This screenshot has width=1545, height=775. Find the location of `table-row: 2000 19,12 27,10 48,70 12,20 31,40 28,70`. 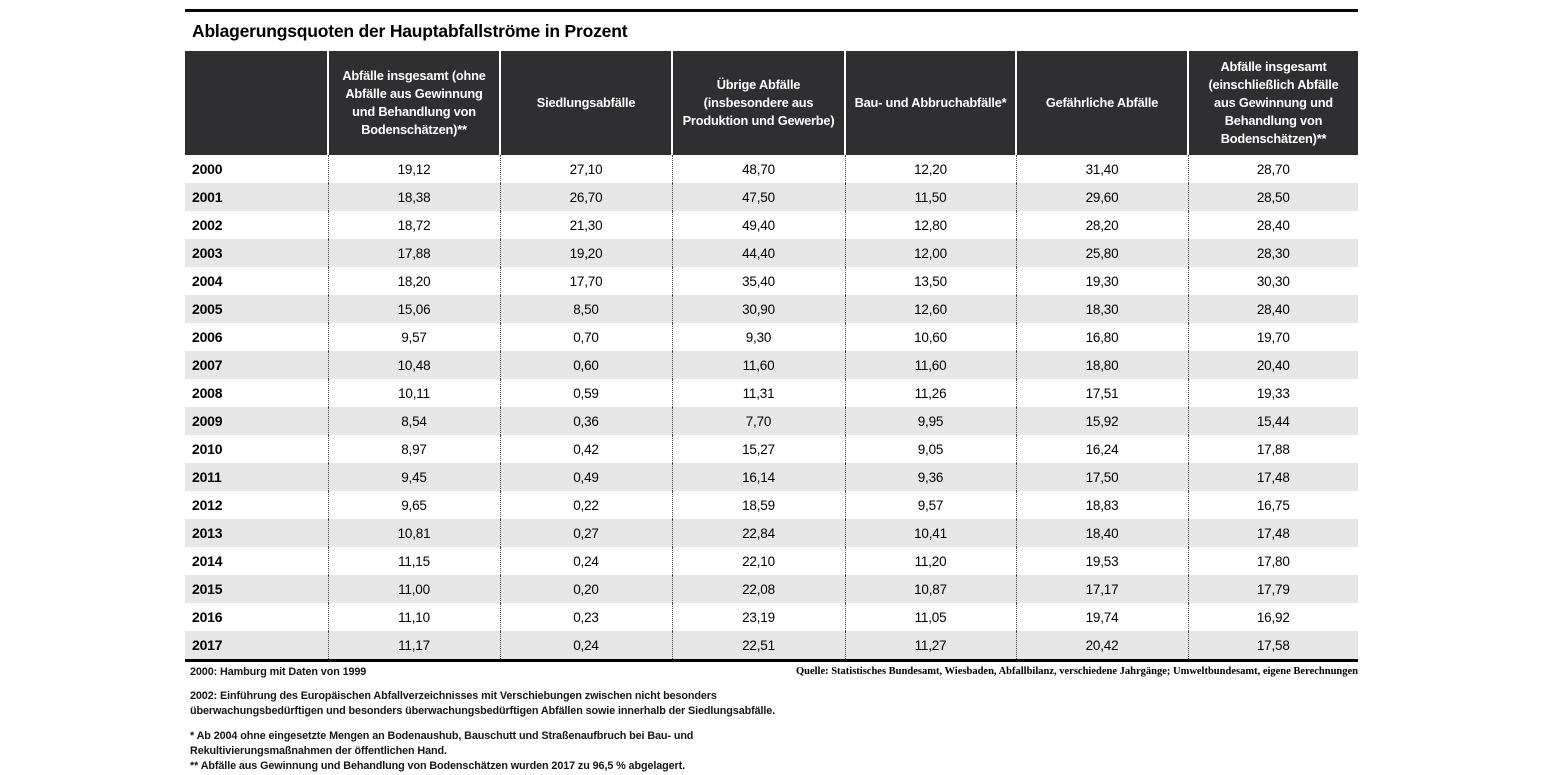

table-row: 2000 19,12 27,10 48,70 12,20 31,40 28,70 is located at coordinates (771, 169).